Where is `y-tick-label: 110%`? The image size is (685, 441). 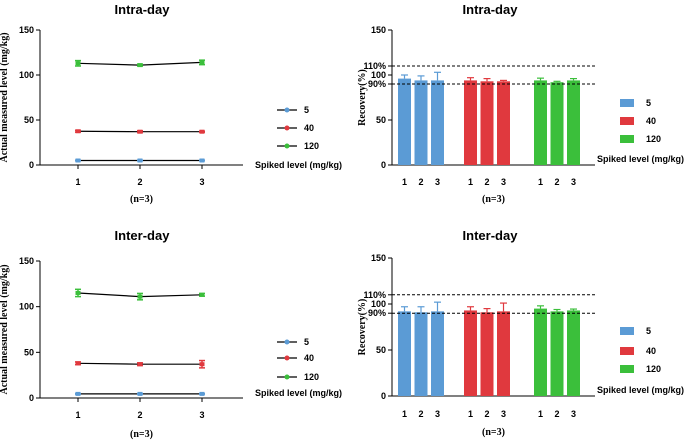 y-tick-label: 110% is located at coordinates (374, 295).